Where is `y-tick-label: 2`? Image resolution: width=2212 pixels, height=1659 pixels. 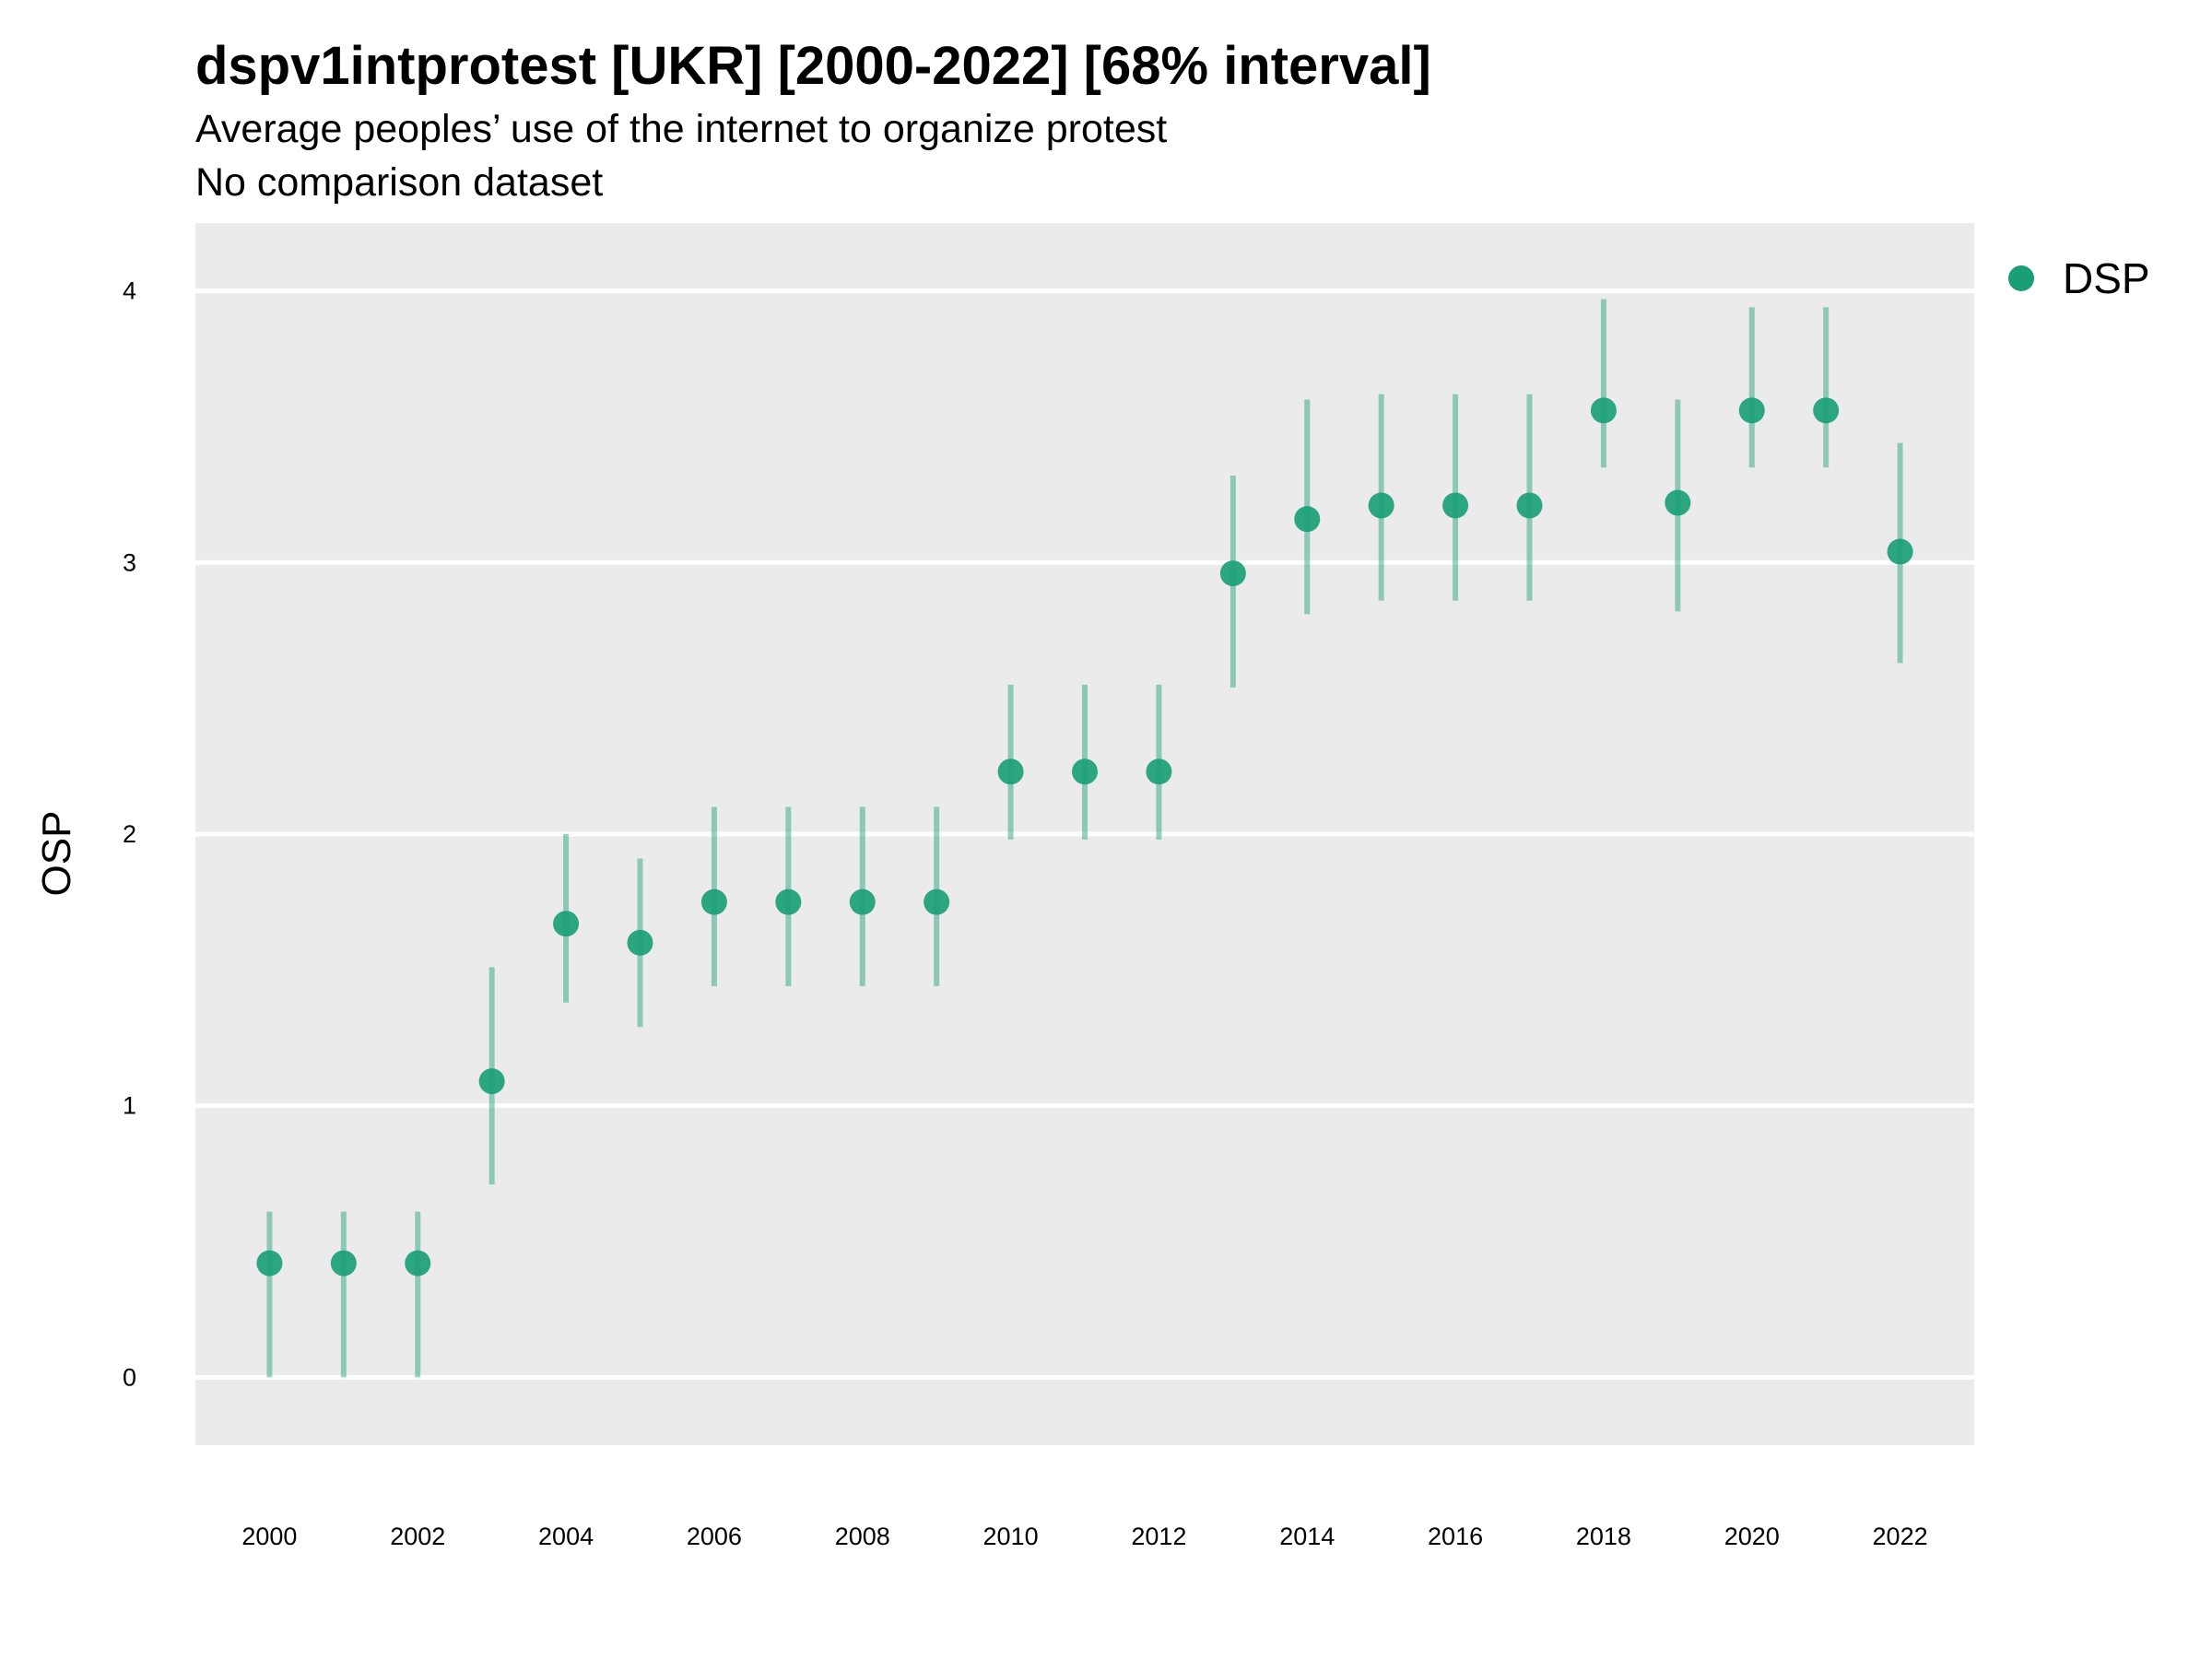
y-tick-label: 2 is located at coordinates (129, 834).